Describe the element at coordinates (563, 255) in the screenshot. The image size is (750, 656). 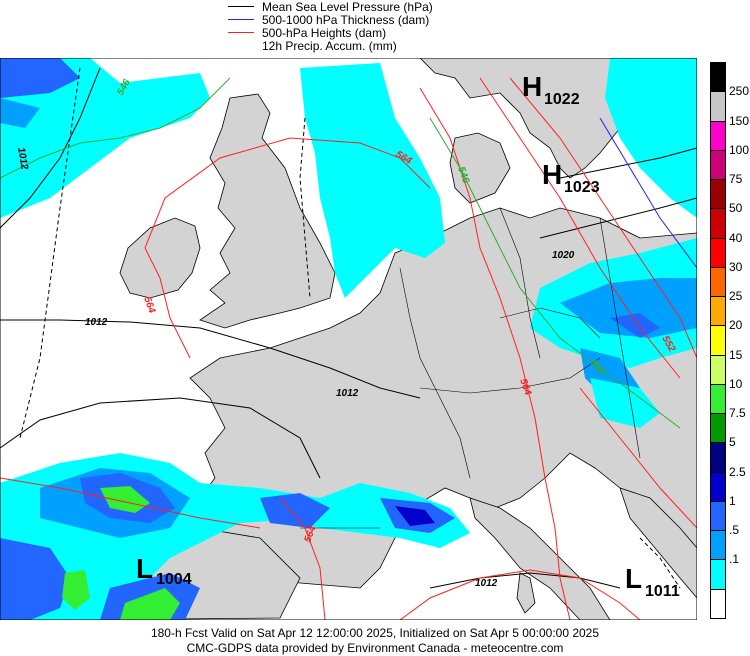
I see `isobar-label: 1020` at that location.